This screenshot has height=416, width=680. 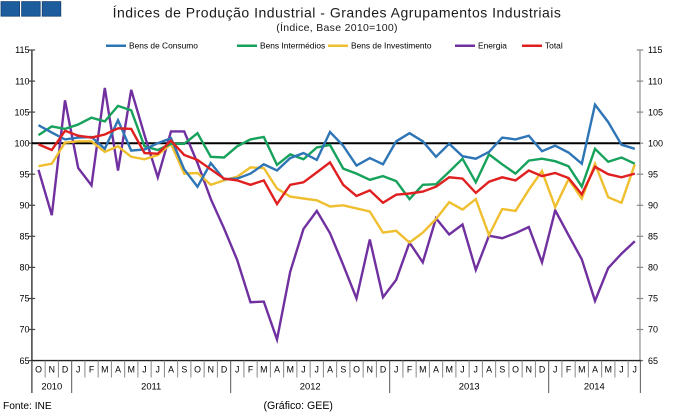 I want to click on svg-text: Energia, so click(x=492, y=46).